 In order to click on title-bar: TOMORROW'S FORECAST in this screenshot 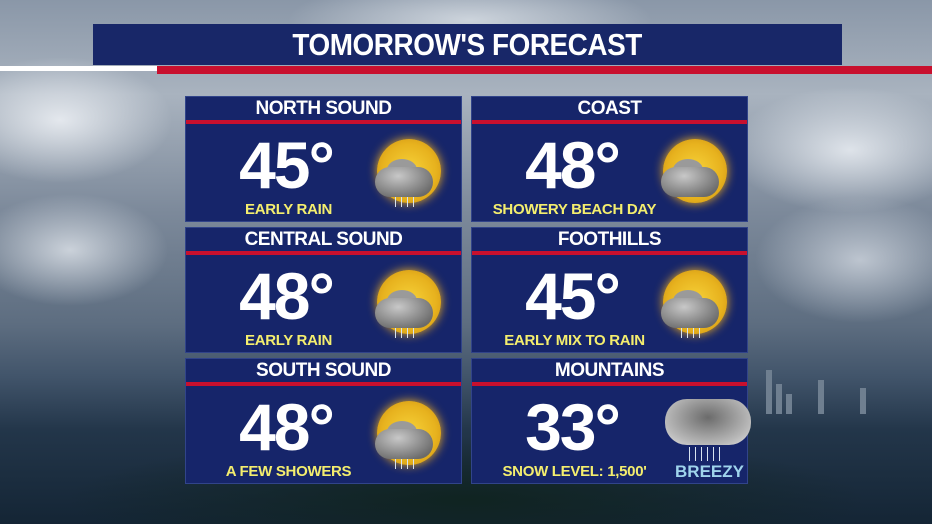, I will do `click(467, 44)`.